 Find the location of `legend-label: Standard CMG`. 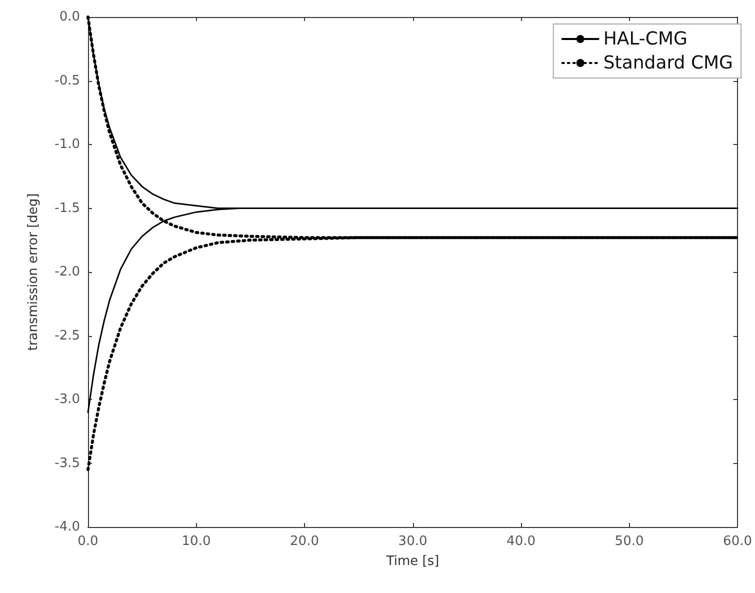

legend-label: Standard CMG is located at coordinates (668, 63).